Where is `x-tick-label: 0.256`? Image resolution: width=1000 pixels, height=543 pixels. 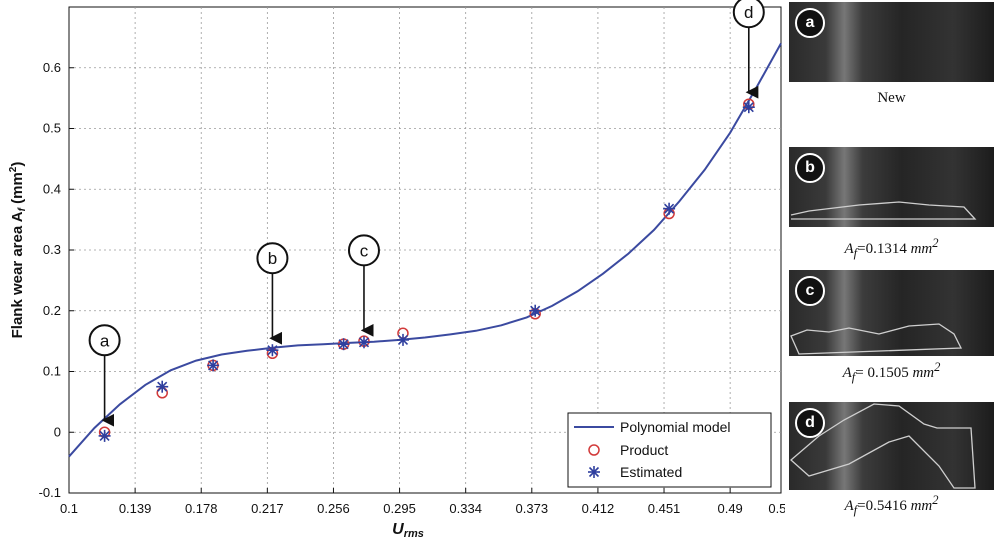 x-tick-label: 0.256 is located at coordinates (333, 508).